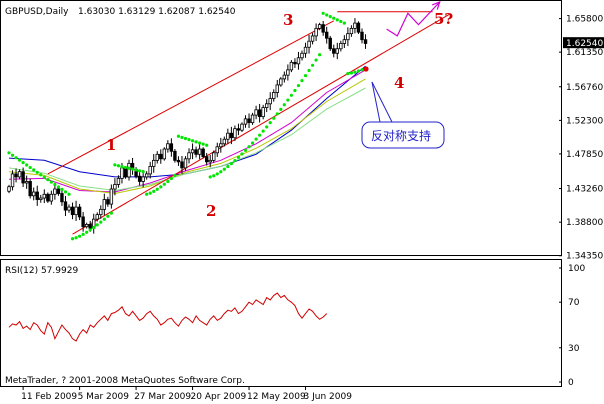 This screenshot has height=404, width=604. What do you see at coordinates (443, 19) in the screenshot?
I see `wave-label-5: 5?` at bounding box center [443, 19].